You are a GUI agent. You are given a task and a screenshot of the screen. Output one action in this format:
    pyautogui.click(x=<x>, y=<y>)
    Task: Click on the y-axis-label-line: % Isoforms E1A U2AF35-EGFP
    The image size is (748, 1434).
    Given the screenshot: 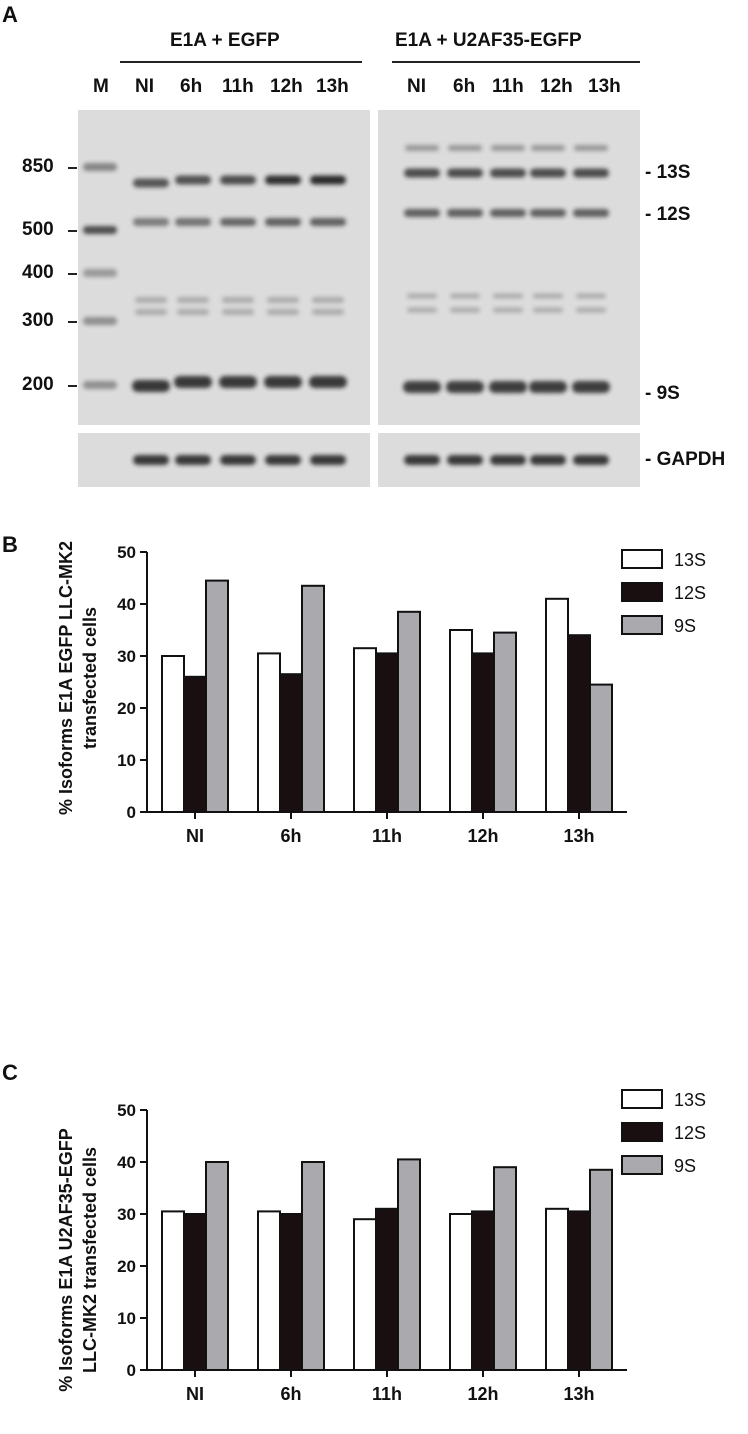 What is the action you would take?
    pyautogui.click(x=66, y=1259)
    